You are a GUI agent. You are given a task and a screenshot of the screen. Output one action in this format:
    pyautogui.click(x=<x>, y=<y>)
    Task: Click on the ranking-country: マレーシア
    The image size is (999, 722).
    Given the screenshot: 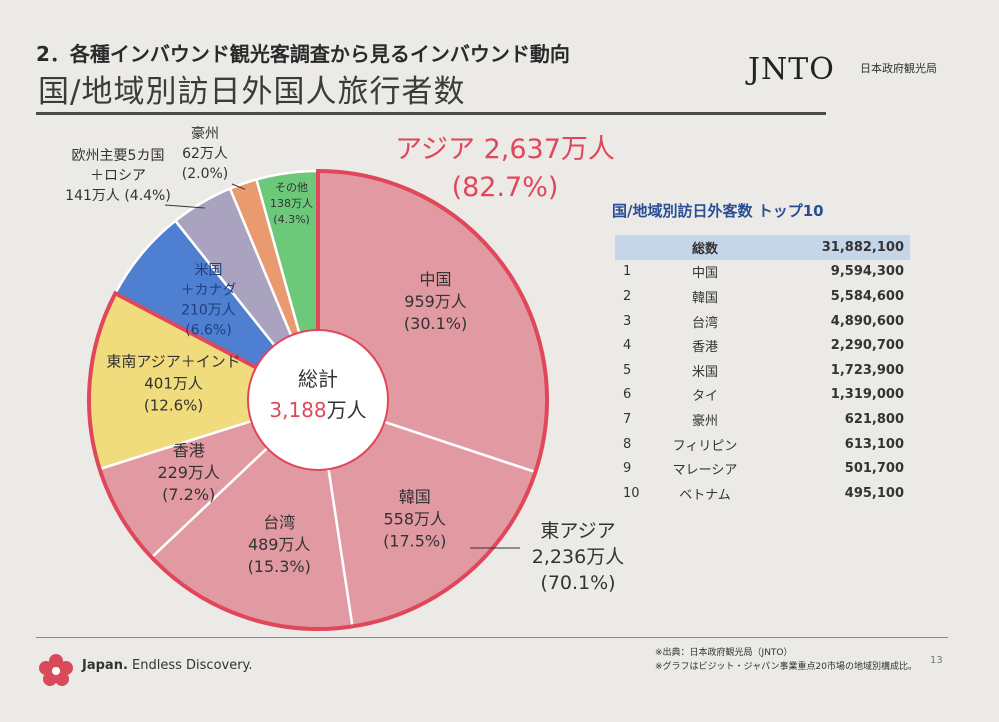 What is the action you would take?
    pyautogui.click(x=705, y=471)
    